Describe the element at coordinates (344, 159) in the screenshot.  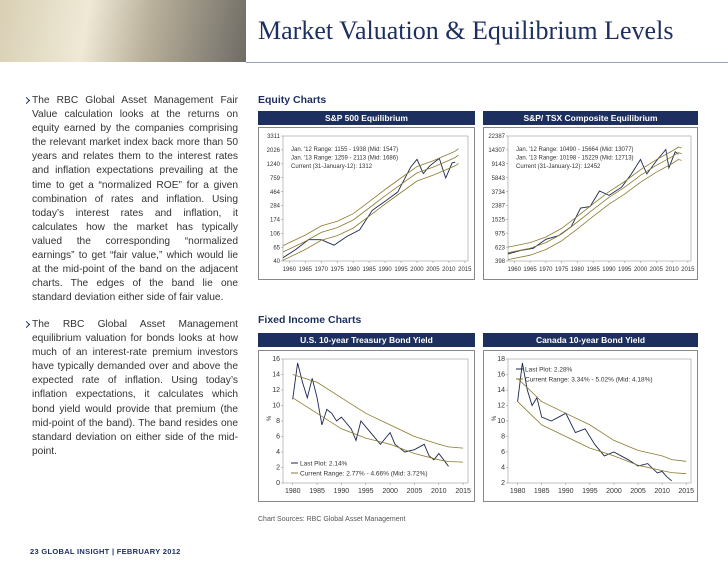
I see `annotation: Jan. '13 Range: 1259 - 2113 (Mid: 1686)` at that location.